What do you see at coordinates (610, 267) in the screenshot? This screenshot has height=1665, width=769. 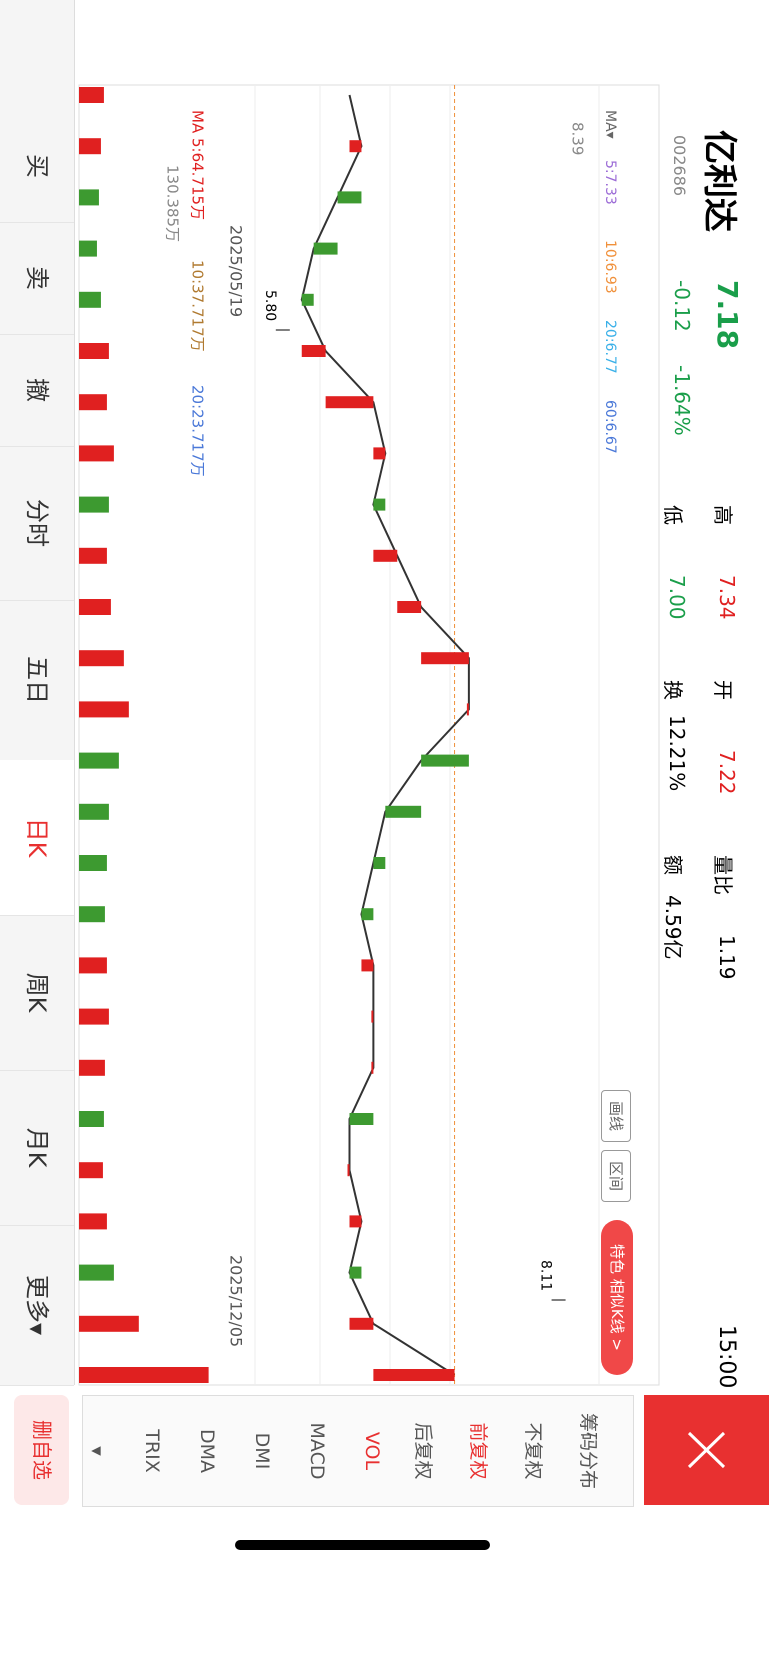 I see `ma-value: 10:6.93` at bounding box center [610, 267].